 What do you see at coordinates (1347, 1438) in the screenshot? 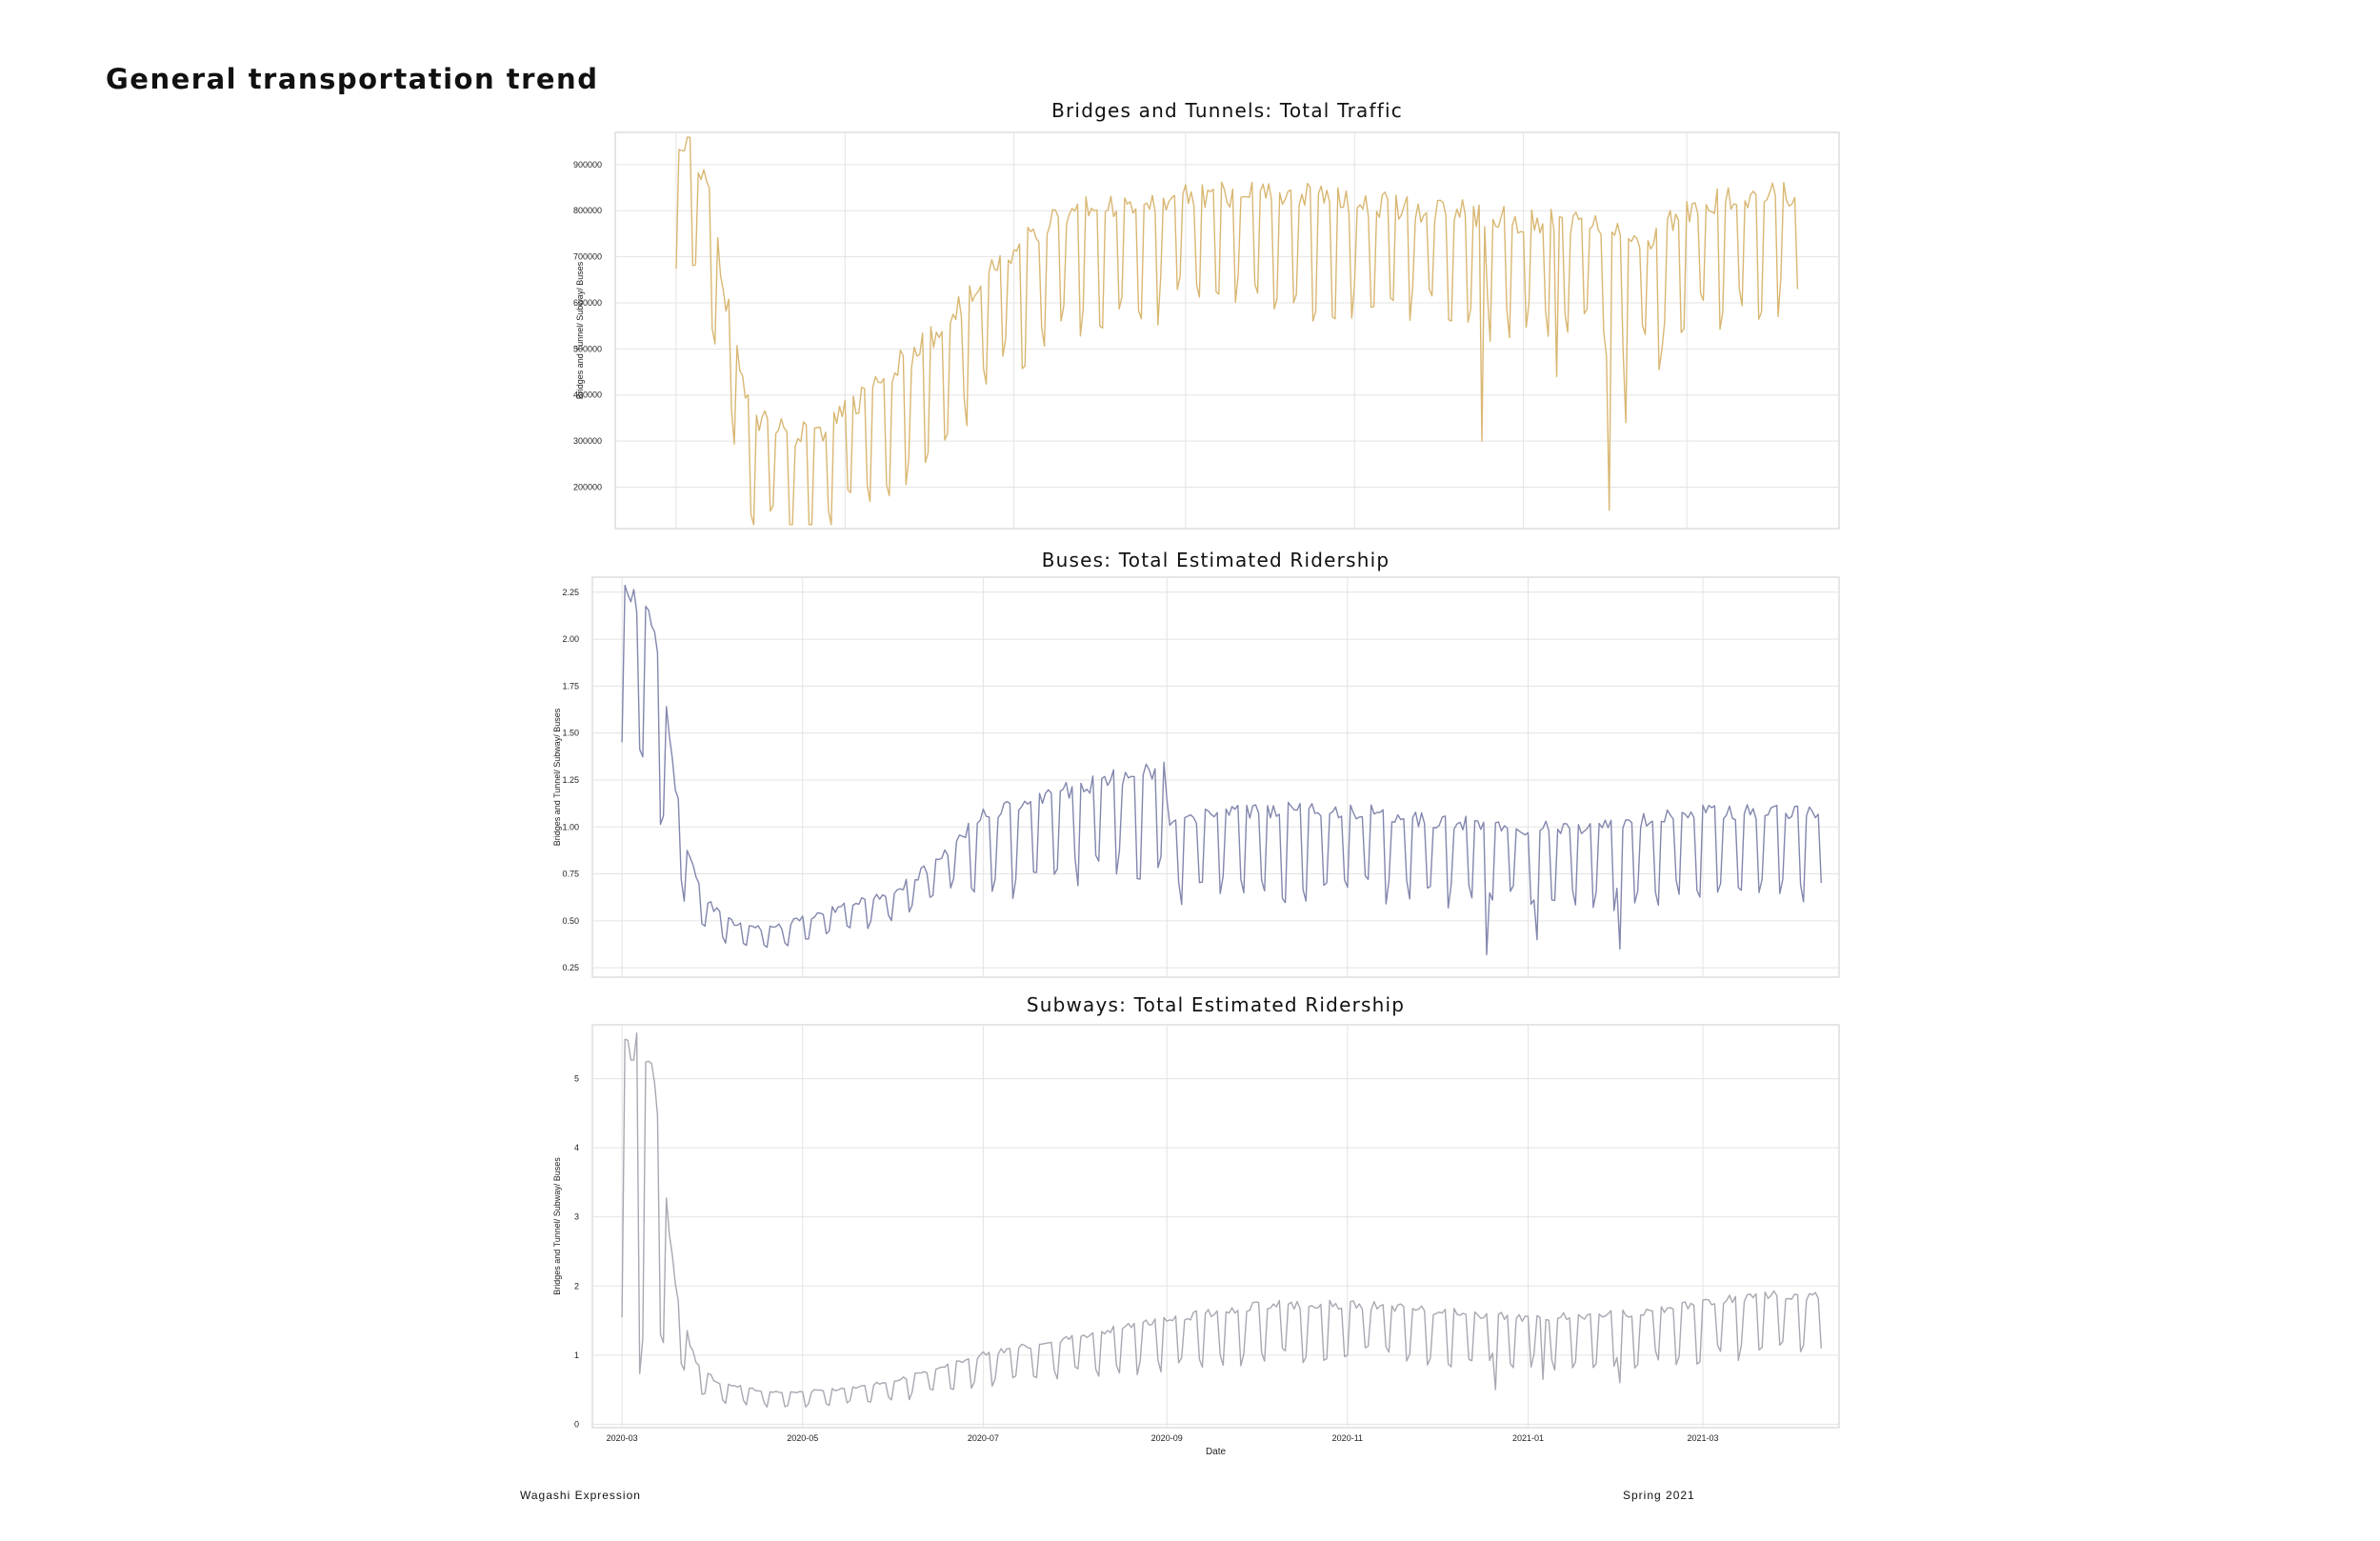
I see `x-tick-label: 2020-11` at bounding box center [1347, 1438].